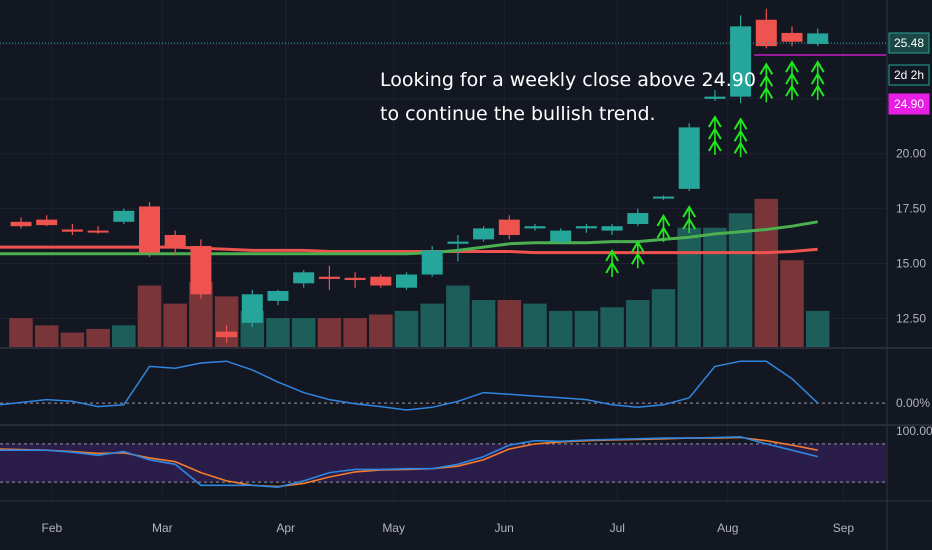 The height and width of the screenshot is (550, 932). I want to click on stoch-rsi-pane, so click(443, 462).